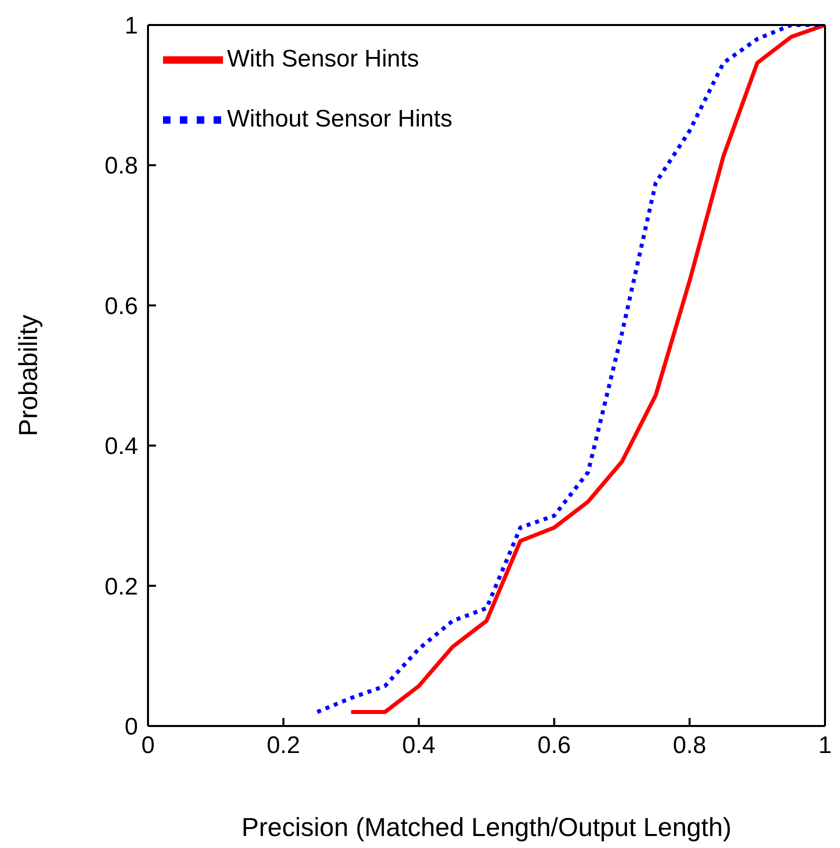  I want to click on x-axis-title: Precision (Matched Length/Output Length), so click(487, 827).